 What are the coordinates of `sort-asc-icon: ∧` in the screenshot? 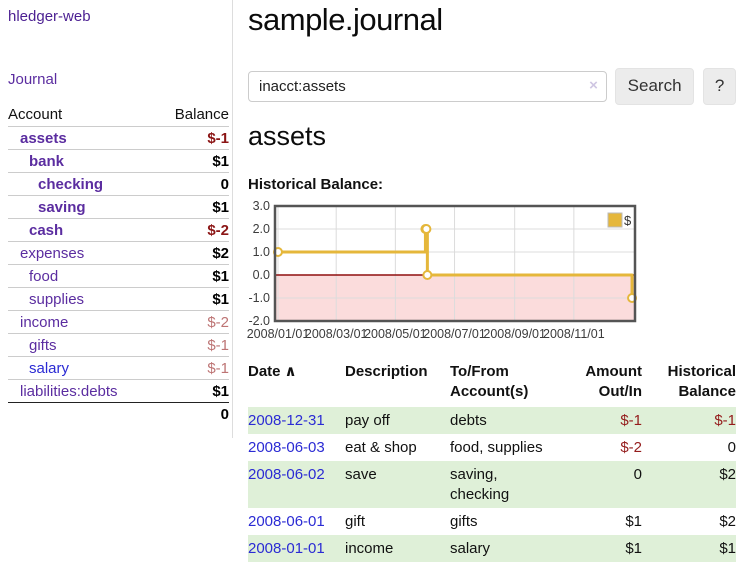 It's located at (290, 371).